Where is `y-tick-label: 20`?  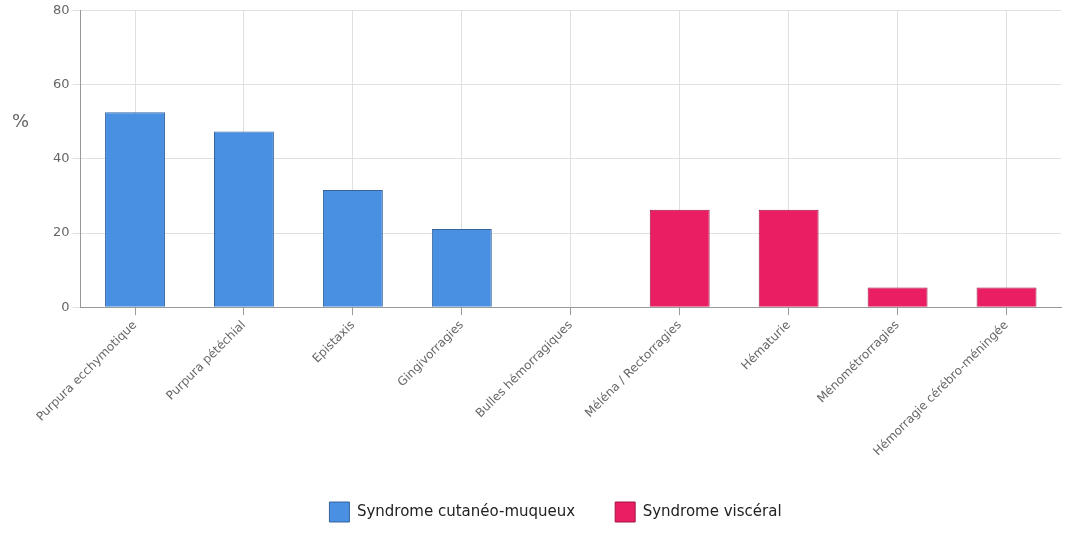
y-tick-label: 20 is located at coordinates (61, 232).